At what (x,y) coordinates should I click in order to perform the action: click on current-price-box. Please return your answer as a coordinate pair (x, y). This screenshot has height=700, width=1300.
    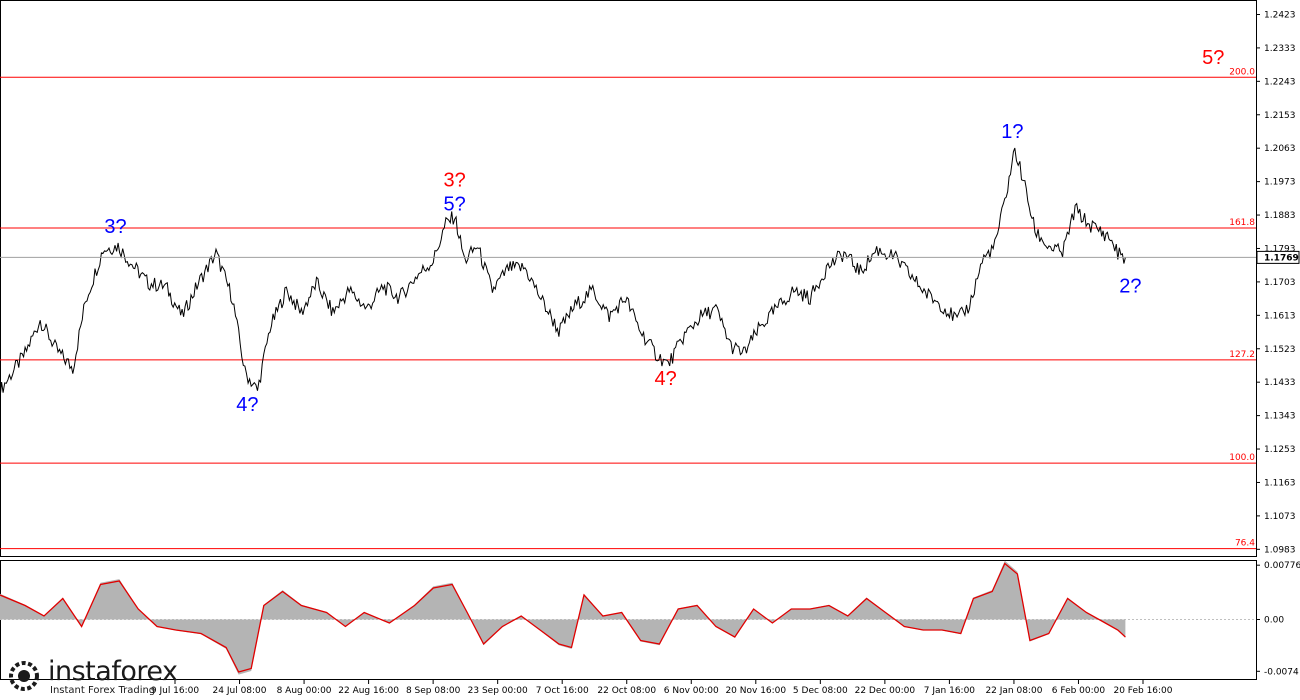
    Looking at the image, I should click on (1278, 257).